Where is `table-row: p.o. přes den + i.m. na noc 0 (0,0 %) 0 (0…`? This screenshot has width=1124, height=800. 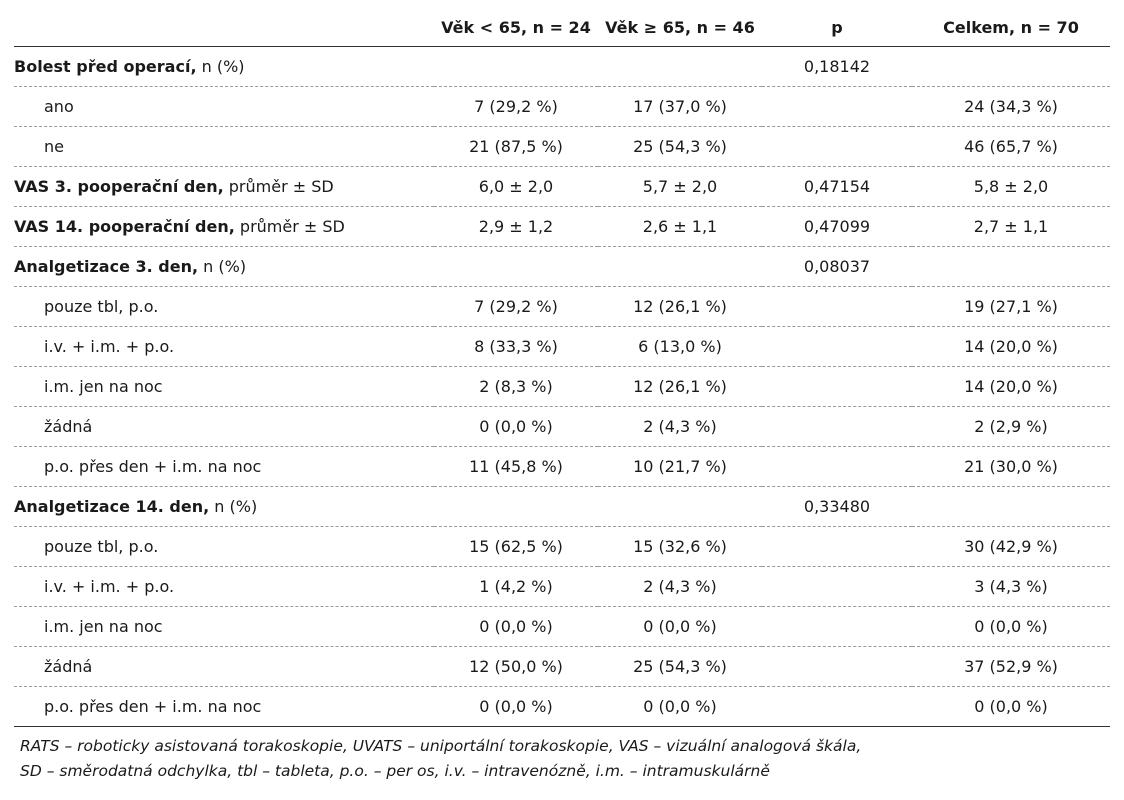
table-row: p.o. přes den + i.m. na noc 0 (0,0 %) 0 (0… is located at coordinates (562, 706).